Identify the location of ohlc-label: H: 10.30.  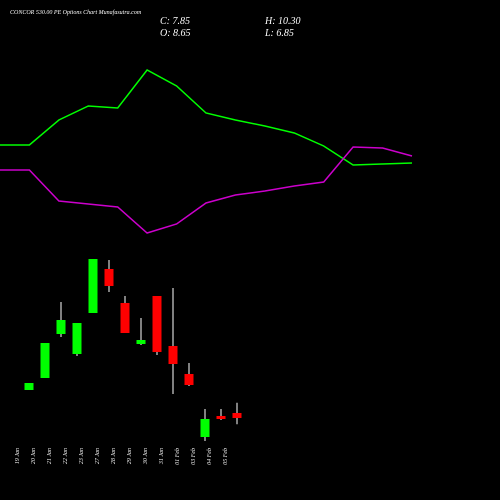
(282, 21).